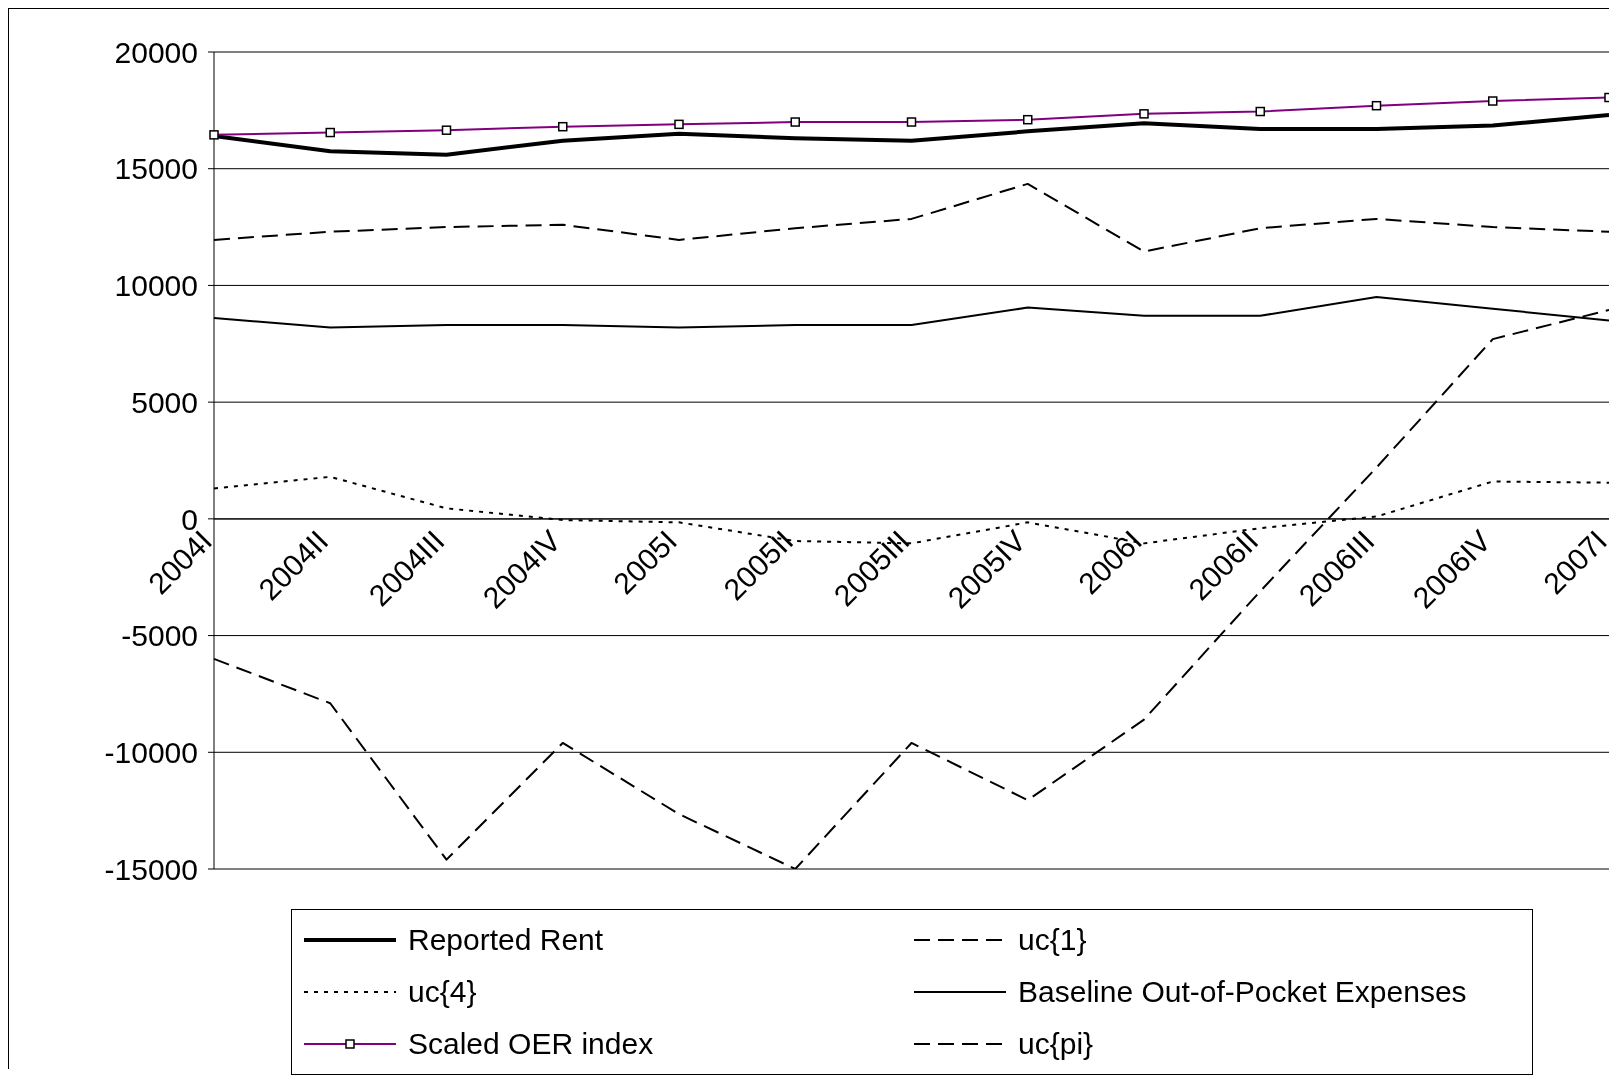 This screenshot has width=1624, height=1079. Describe the element at coordinates (151, 869) in the screenshot. I see `y-tick-label: -15000` at that location.